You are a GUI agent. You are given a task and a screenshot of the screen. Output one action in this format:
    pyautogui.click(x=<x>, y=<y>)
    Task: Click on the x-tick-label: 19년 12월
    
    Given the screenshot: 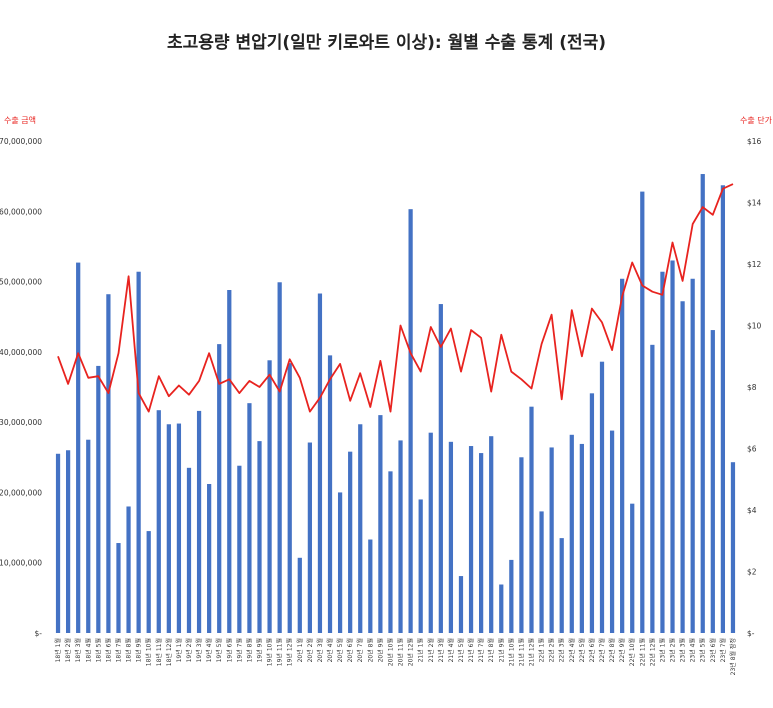 What is the action you would take?
    pyautogui.click(x=290, y=652)
    